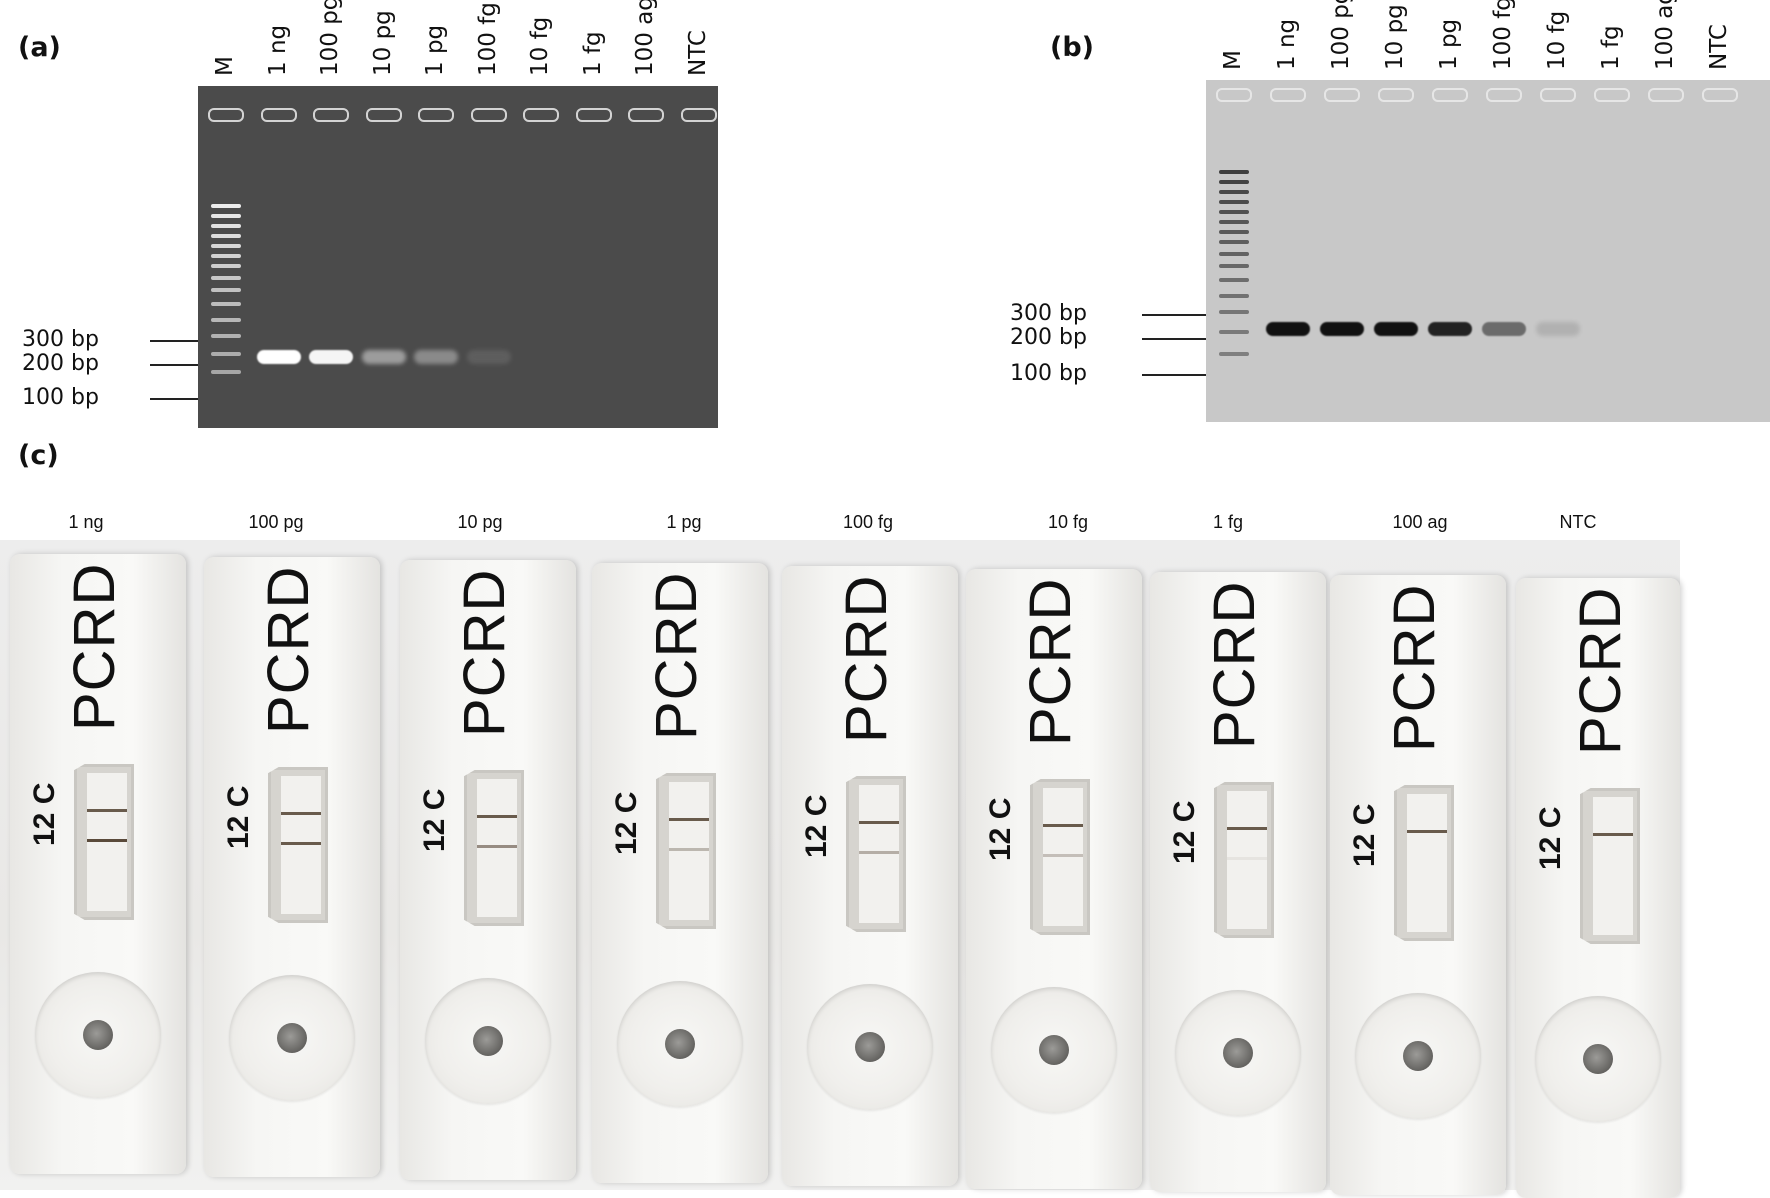 The width and height of the screenshot is (1770, 1198). Describe the element at coordinates (684, 522) in the screenshot. I see `strip-label-3: 1 pg` at that location.